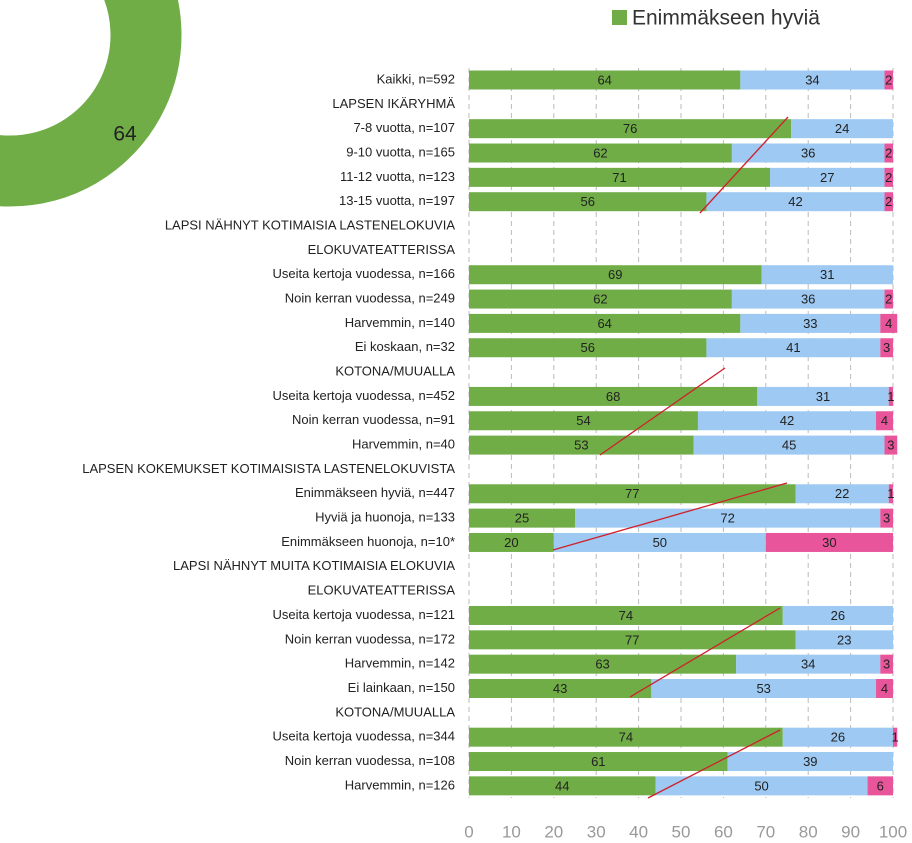  I want to click on category-label: Harvemmin, n=142, so click(400, 663).